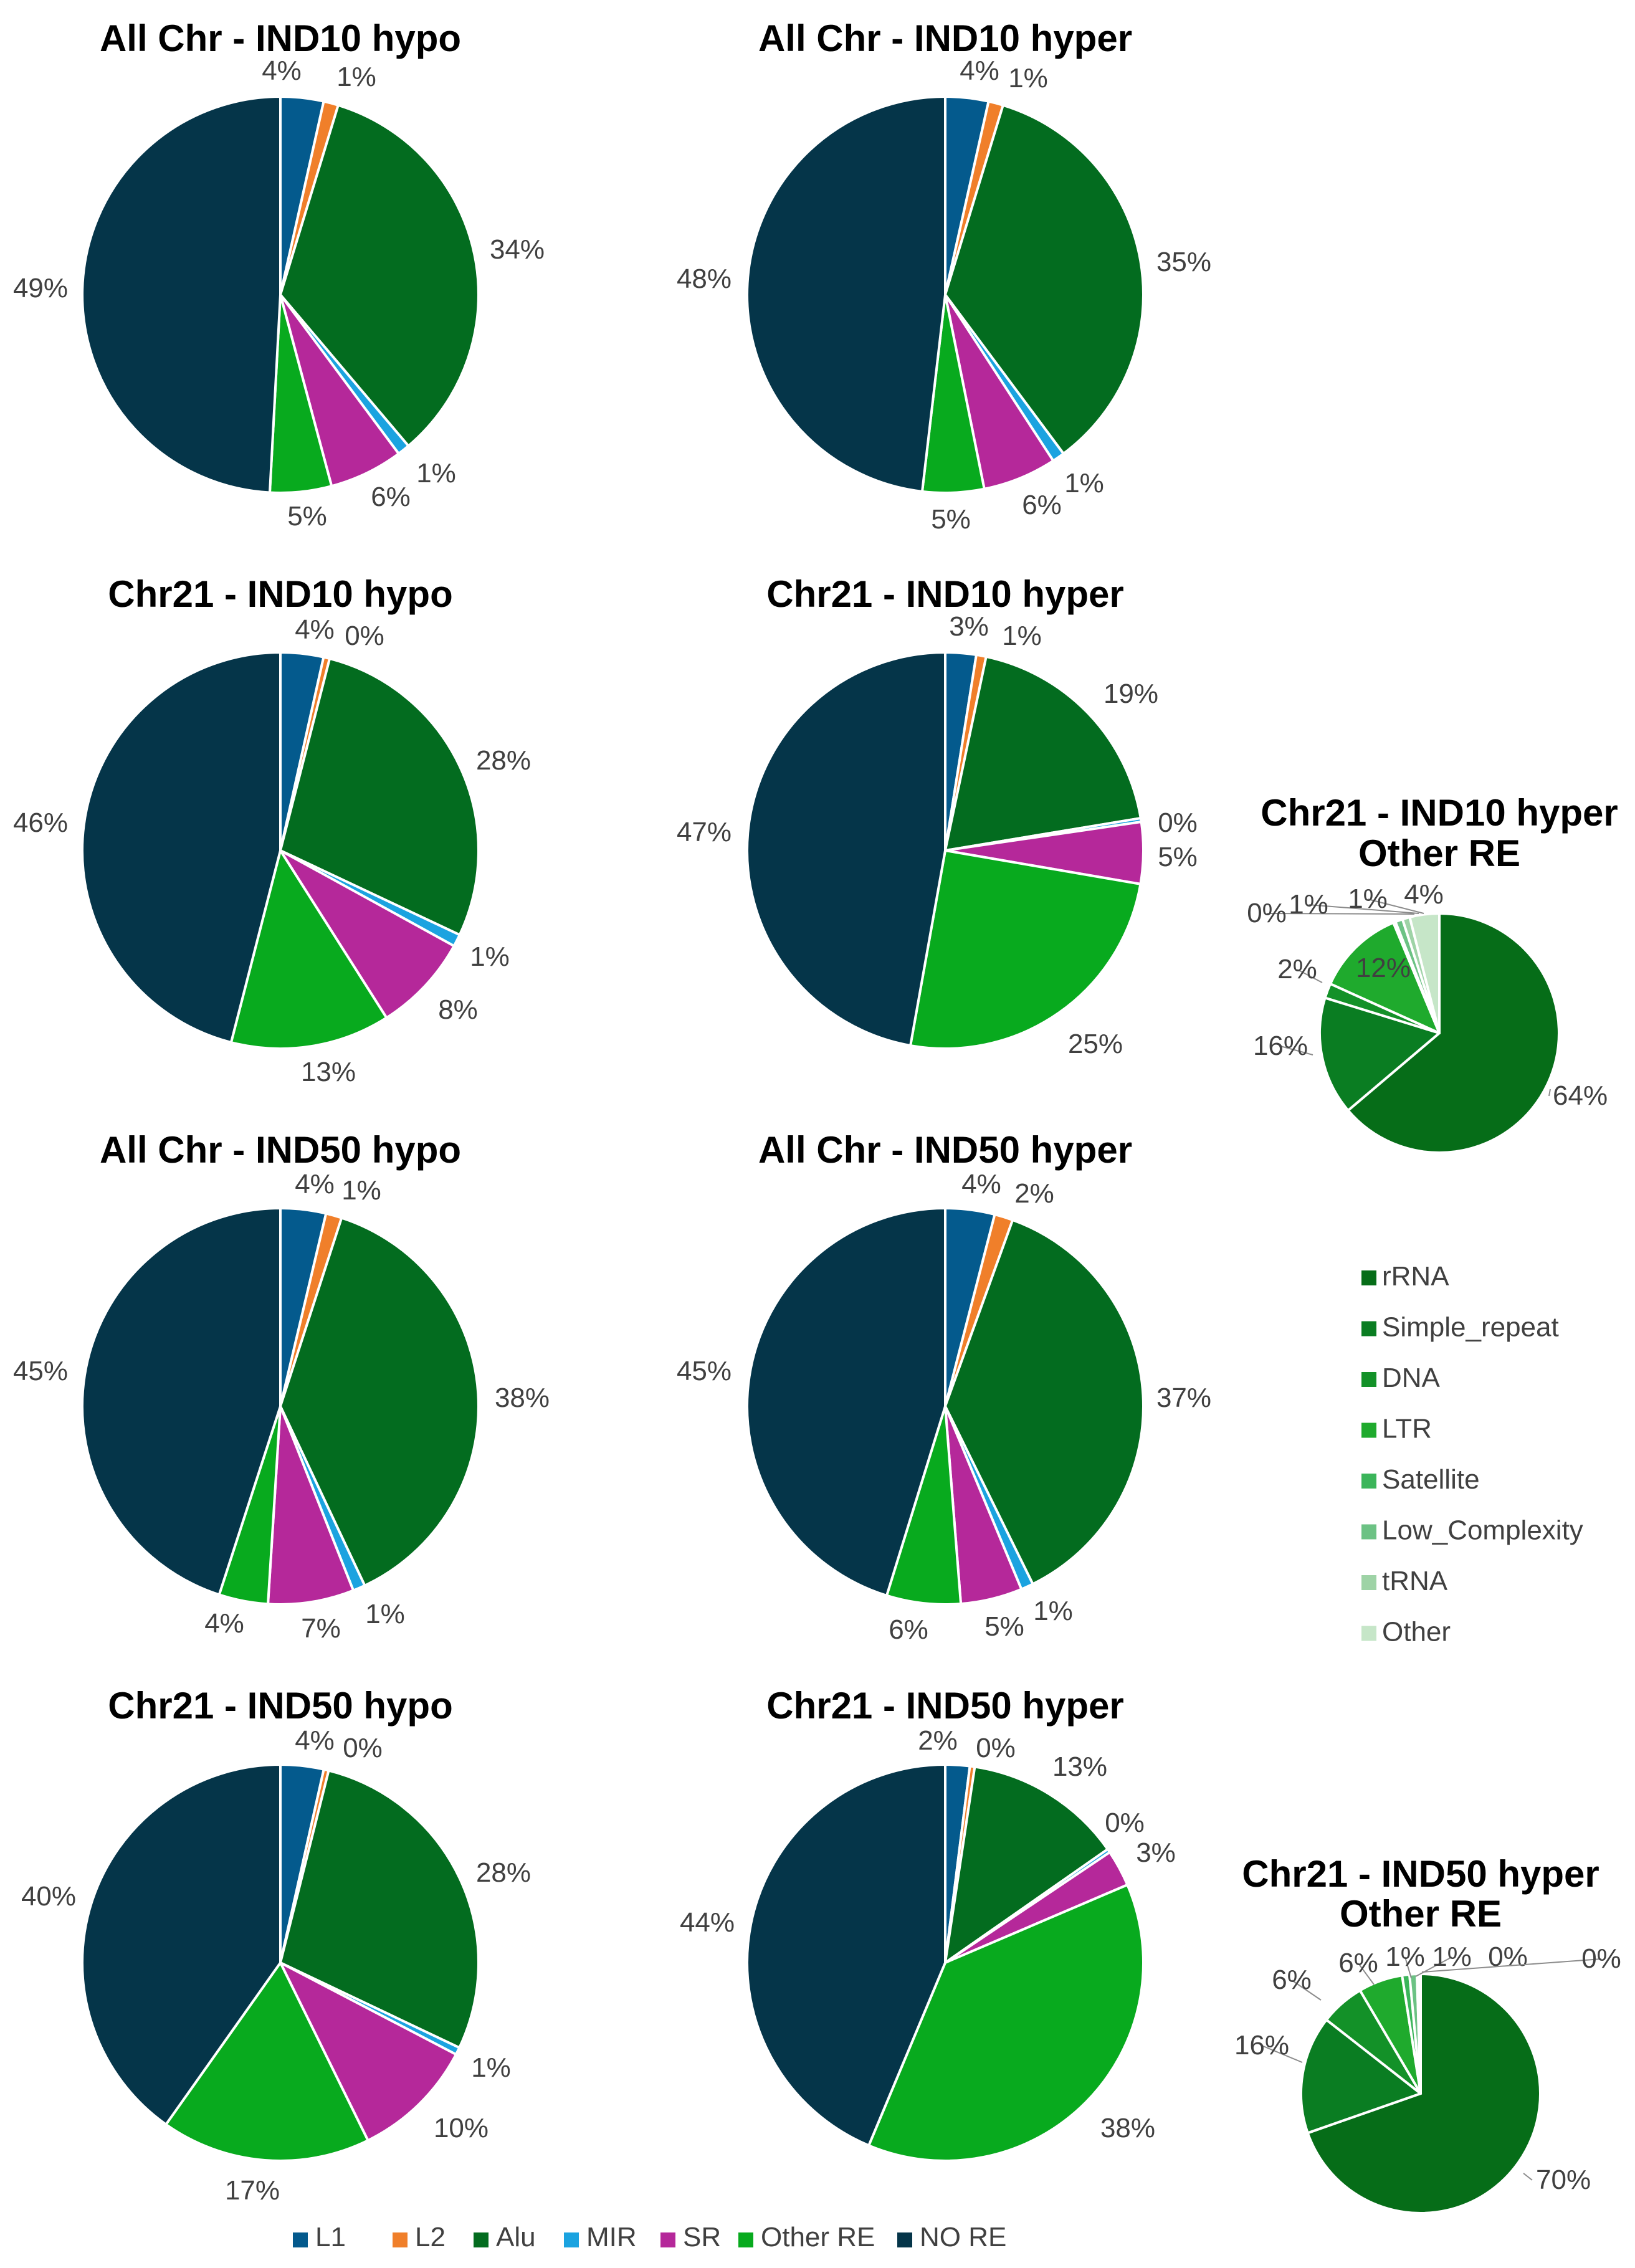 This screenshot has height=2268, width=1635. Describe the element at coordinates (1379, 1054) in the screenshot. I see `pie-slice-simple-repeat` at that location.